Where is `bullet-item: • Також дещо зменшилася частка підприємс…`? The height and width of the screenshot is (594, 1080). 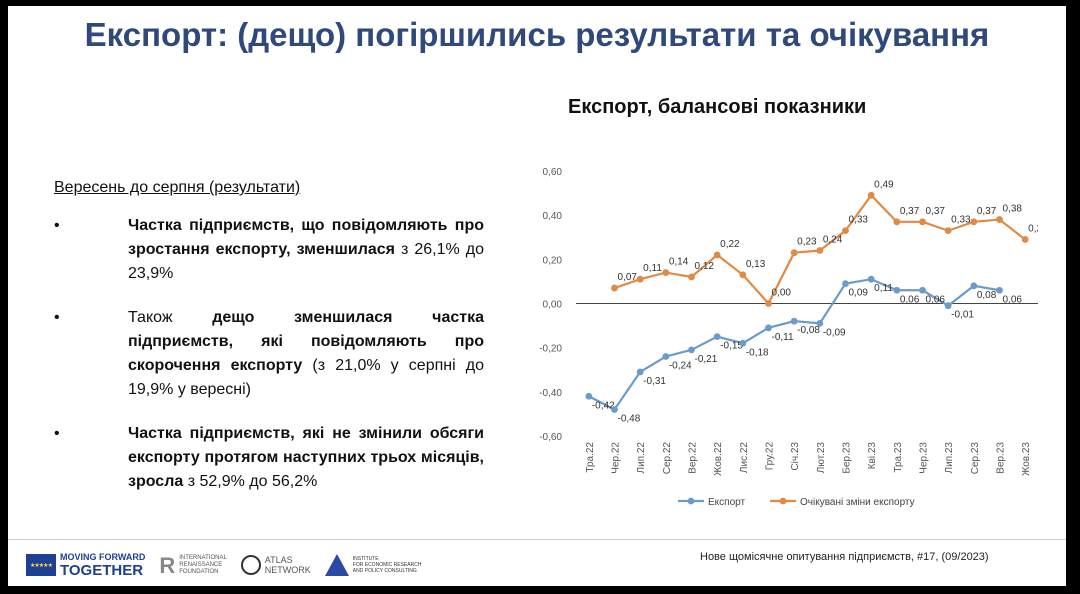 bullet-item: • Також дещо зменшилася частка підприємс… is located at coordinates (269, 354).